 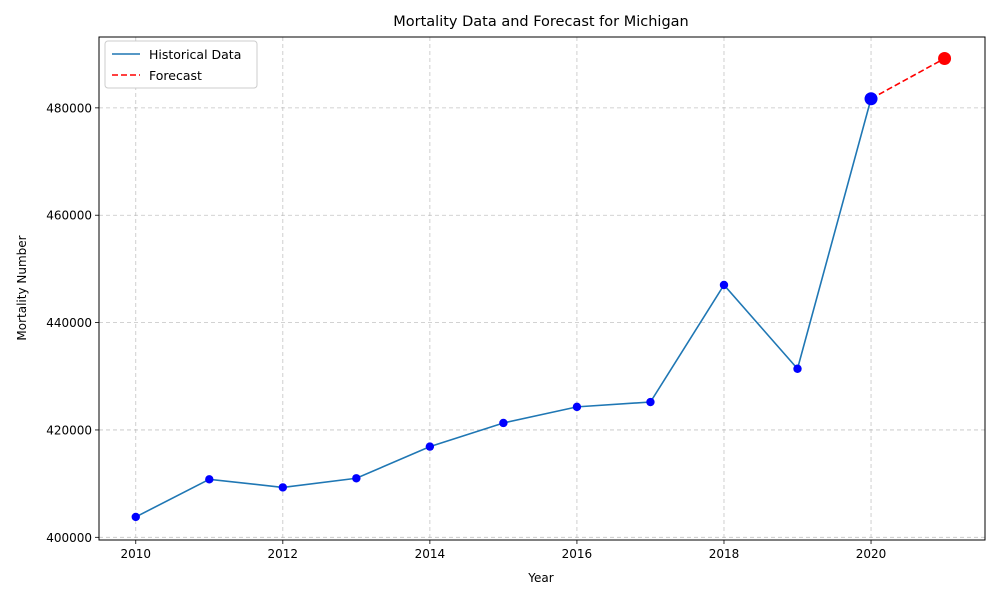 I want to click on legend-label-historical: Historical Data, so click(x=195, y=54).